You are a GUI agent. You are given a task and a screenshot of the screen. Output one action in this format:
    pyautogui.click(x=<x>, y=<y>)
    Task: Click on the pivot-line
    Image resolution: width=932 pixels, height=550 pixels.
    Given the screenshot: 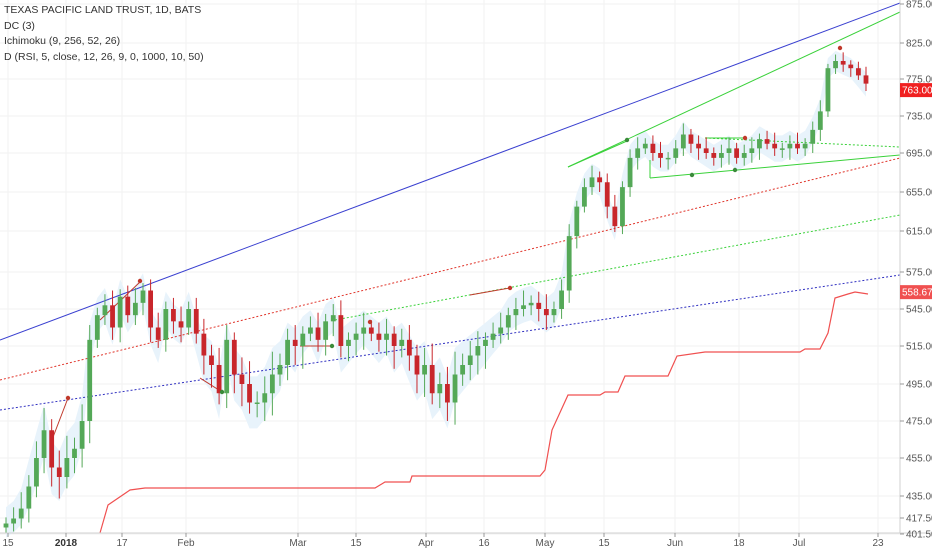 What is the action you would take?
    pyautogui.click(x=490, y=291)
    